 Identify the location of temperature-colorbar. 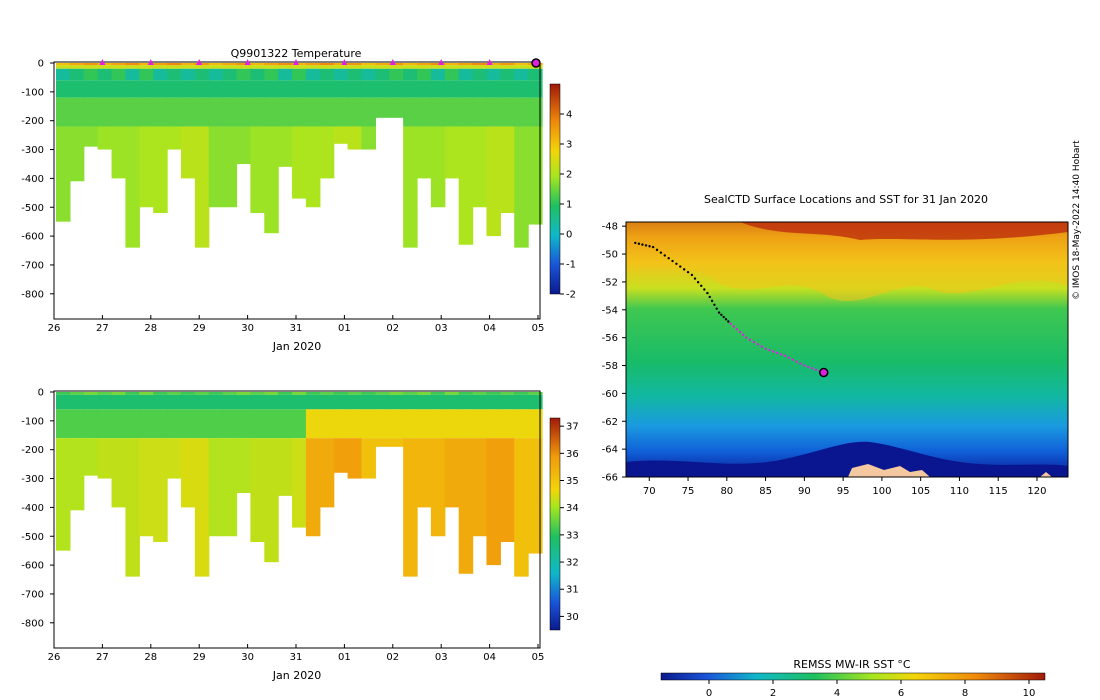
(555, 189).